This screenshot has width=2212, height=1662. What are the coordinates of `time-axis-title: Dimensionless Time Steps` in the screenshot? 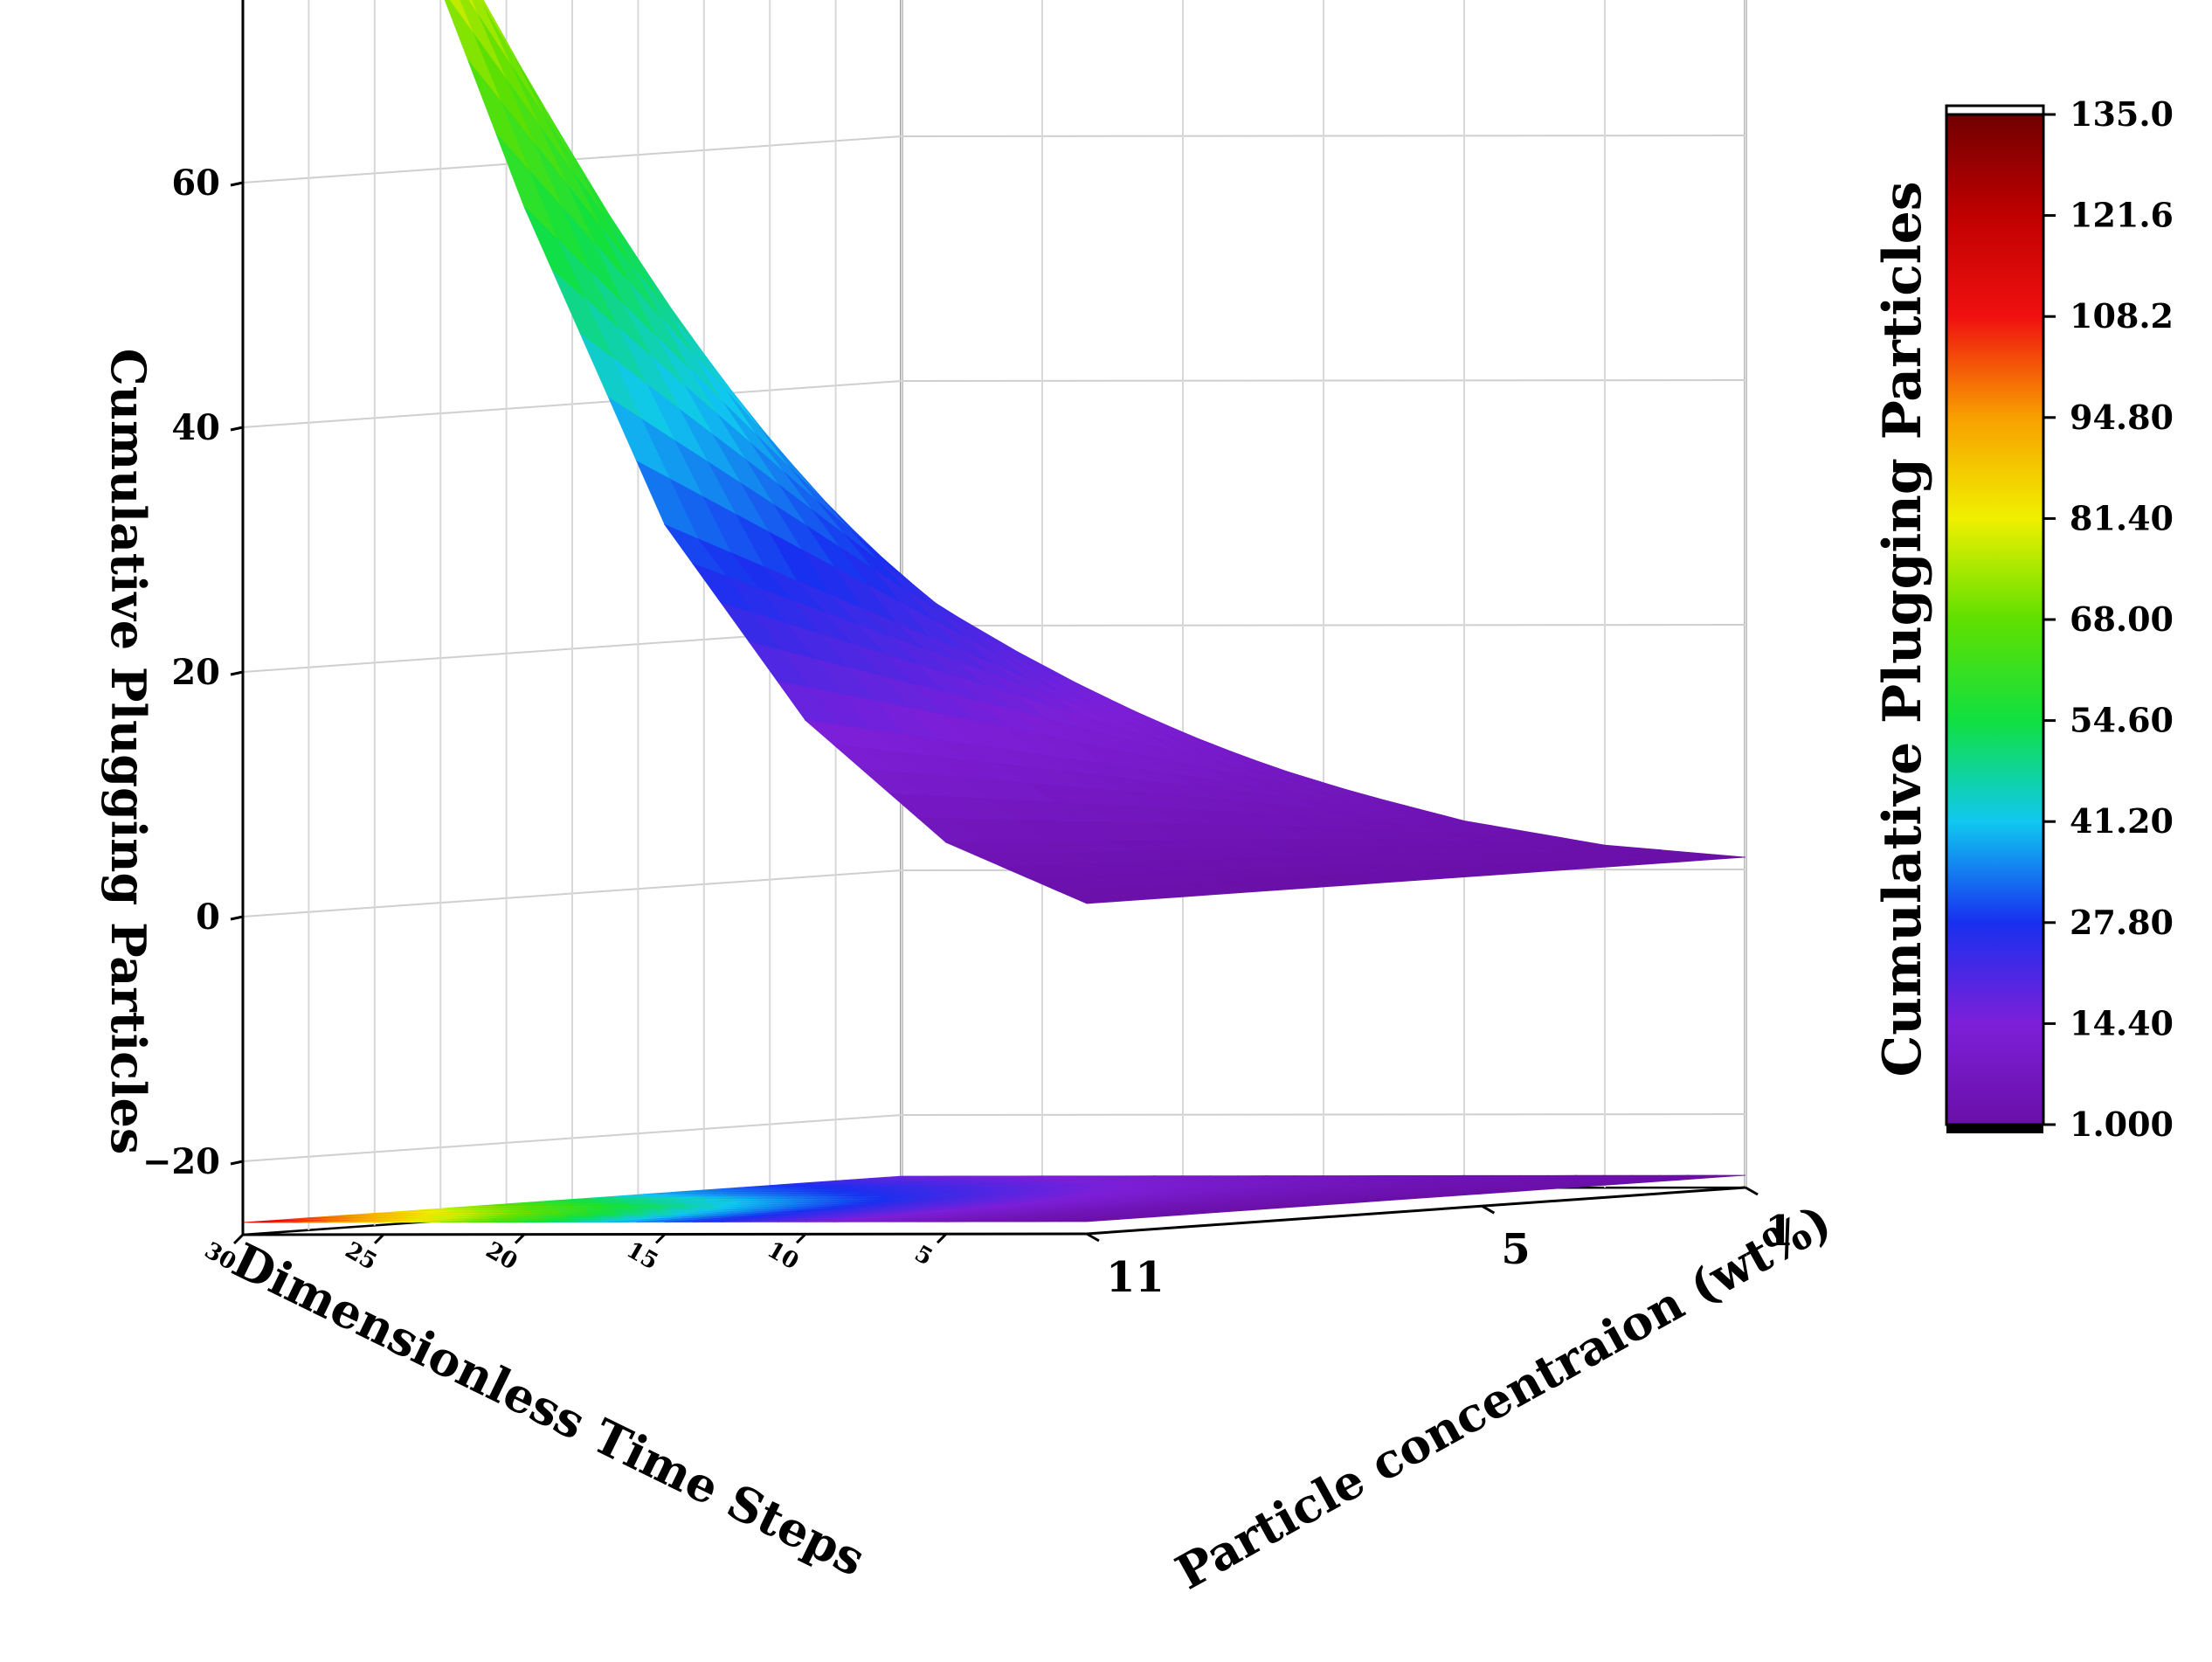 It's located at (549, 1410).